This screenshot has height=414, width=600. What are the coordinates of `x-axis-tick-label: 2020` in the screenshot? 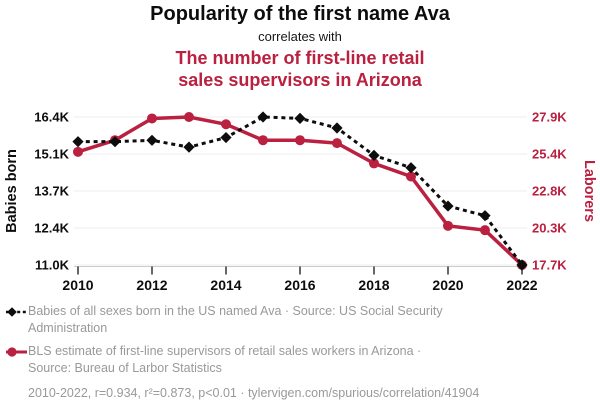 It's located at (447, 285).